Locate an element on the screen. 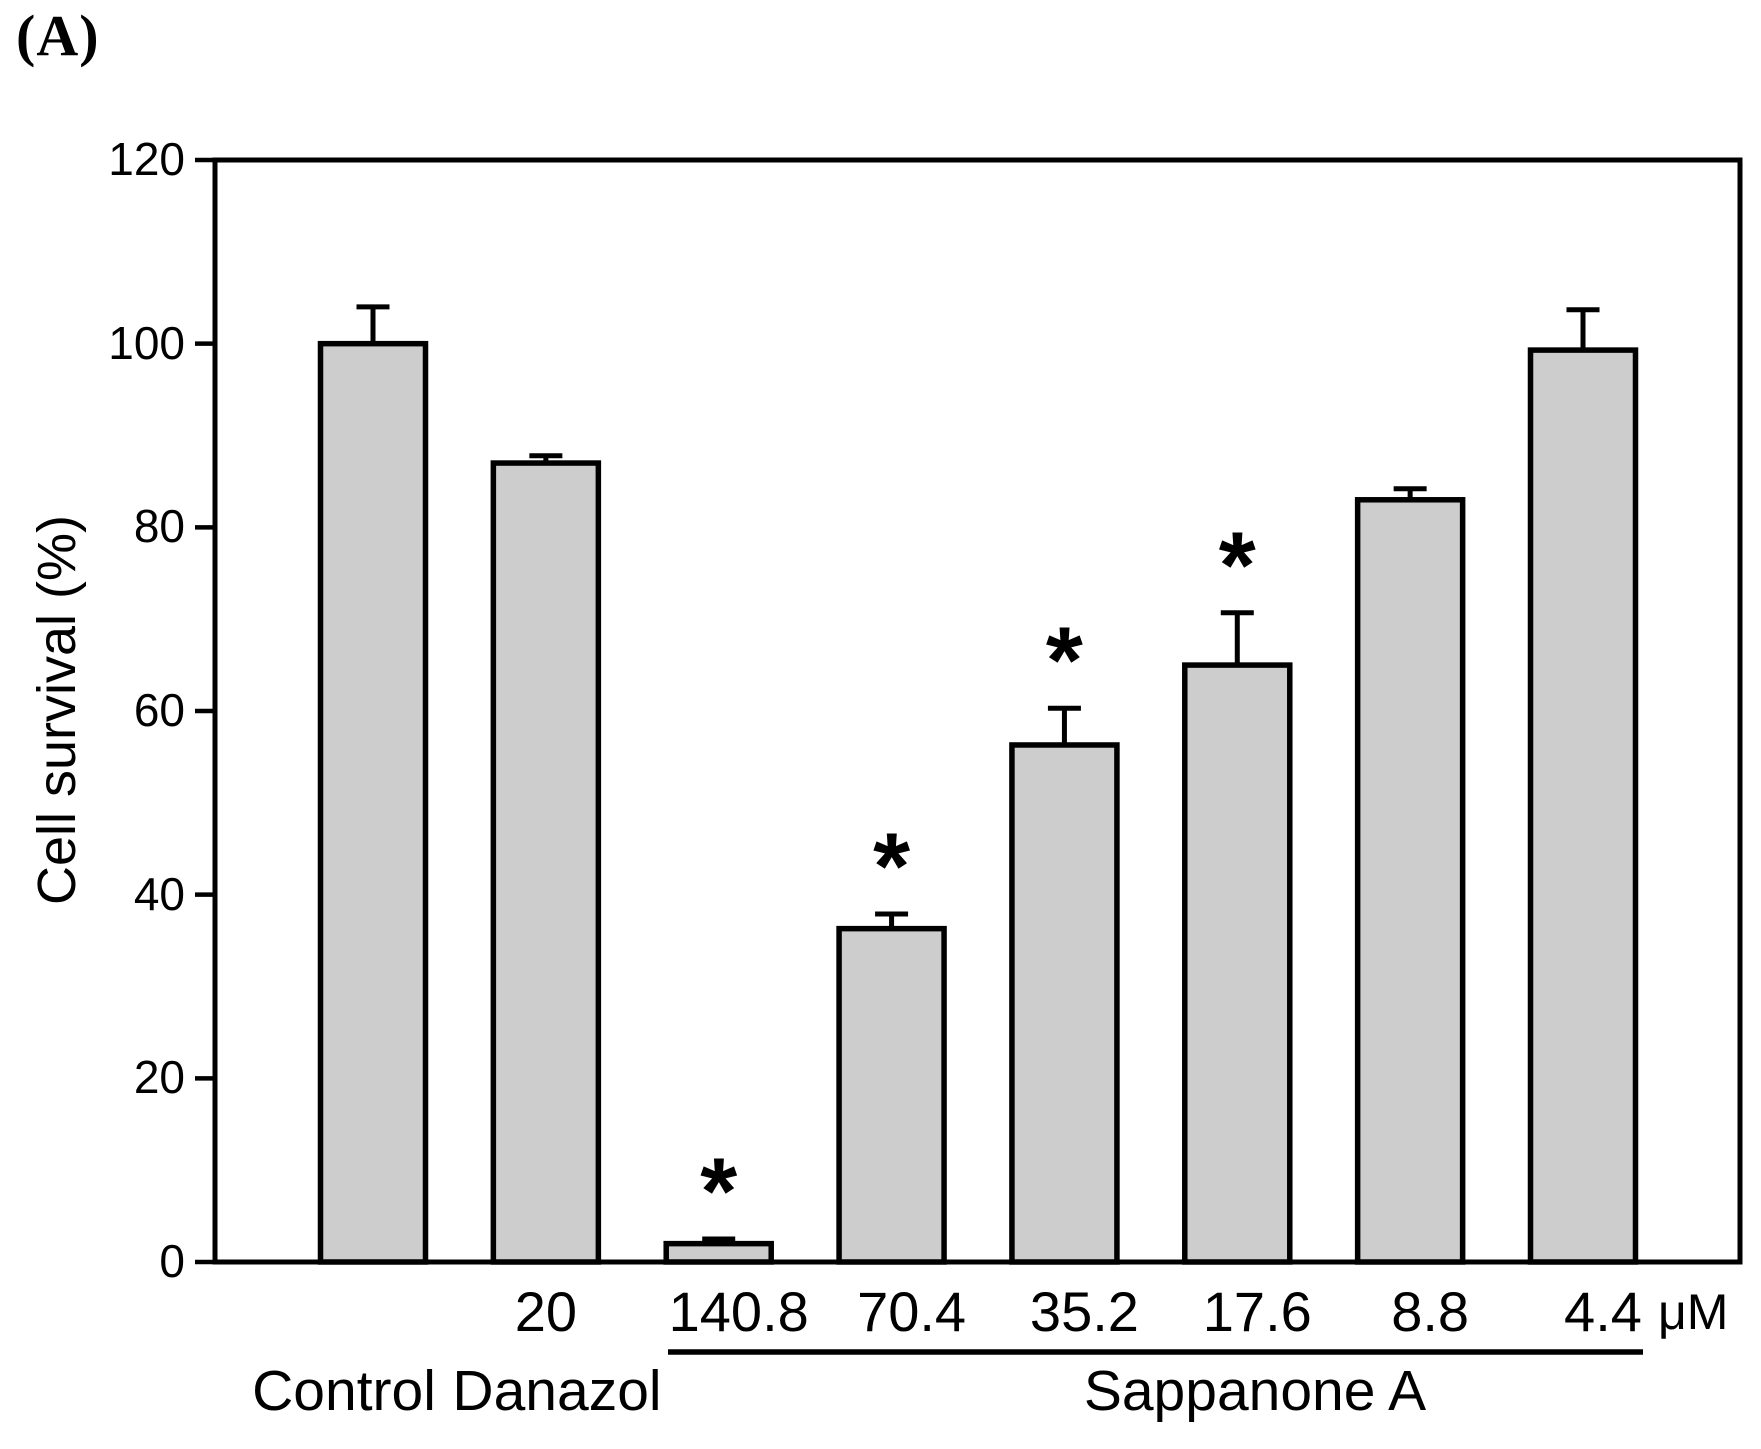 The height and width of the screenshot is (1449, 1761). panel-label: (A) is located at coordinates (58, 35).